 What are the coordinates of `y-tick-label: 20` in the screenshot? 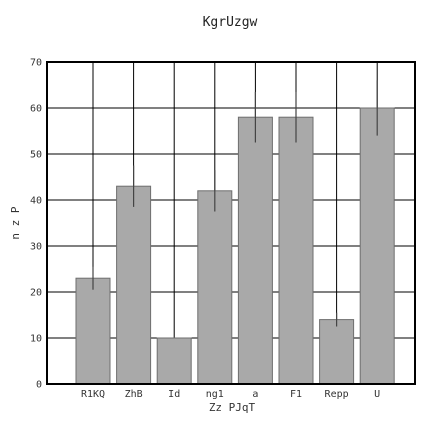 It's located at (36, 293).